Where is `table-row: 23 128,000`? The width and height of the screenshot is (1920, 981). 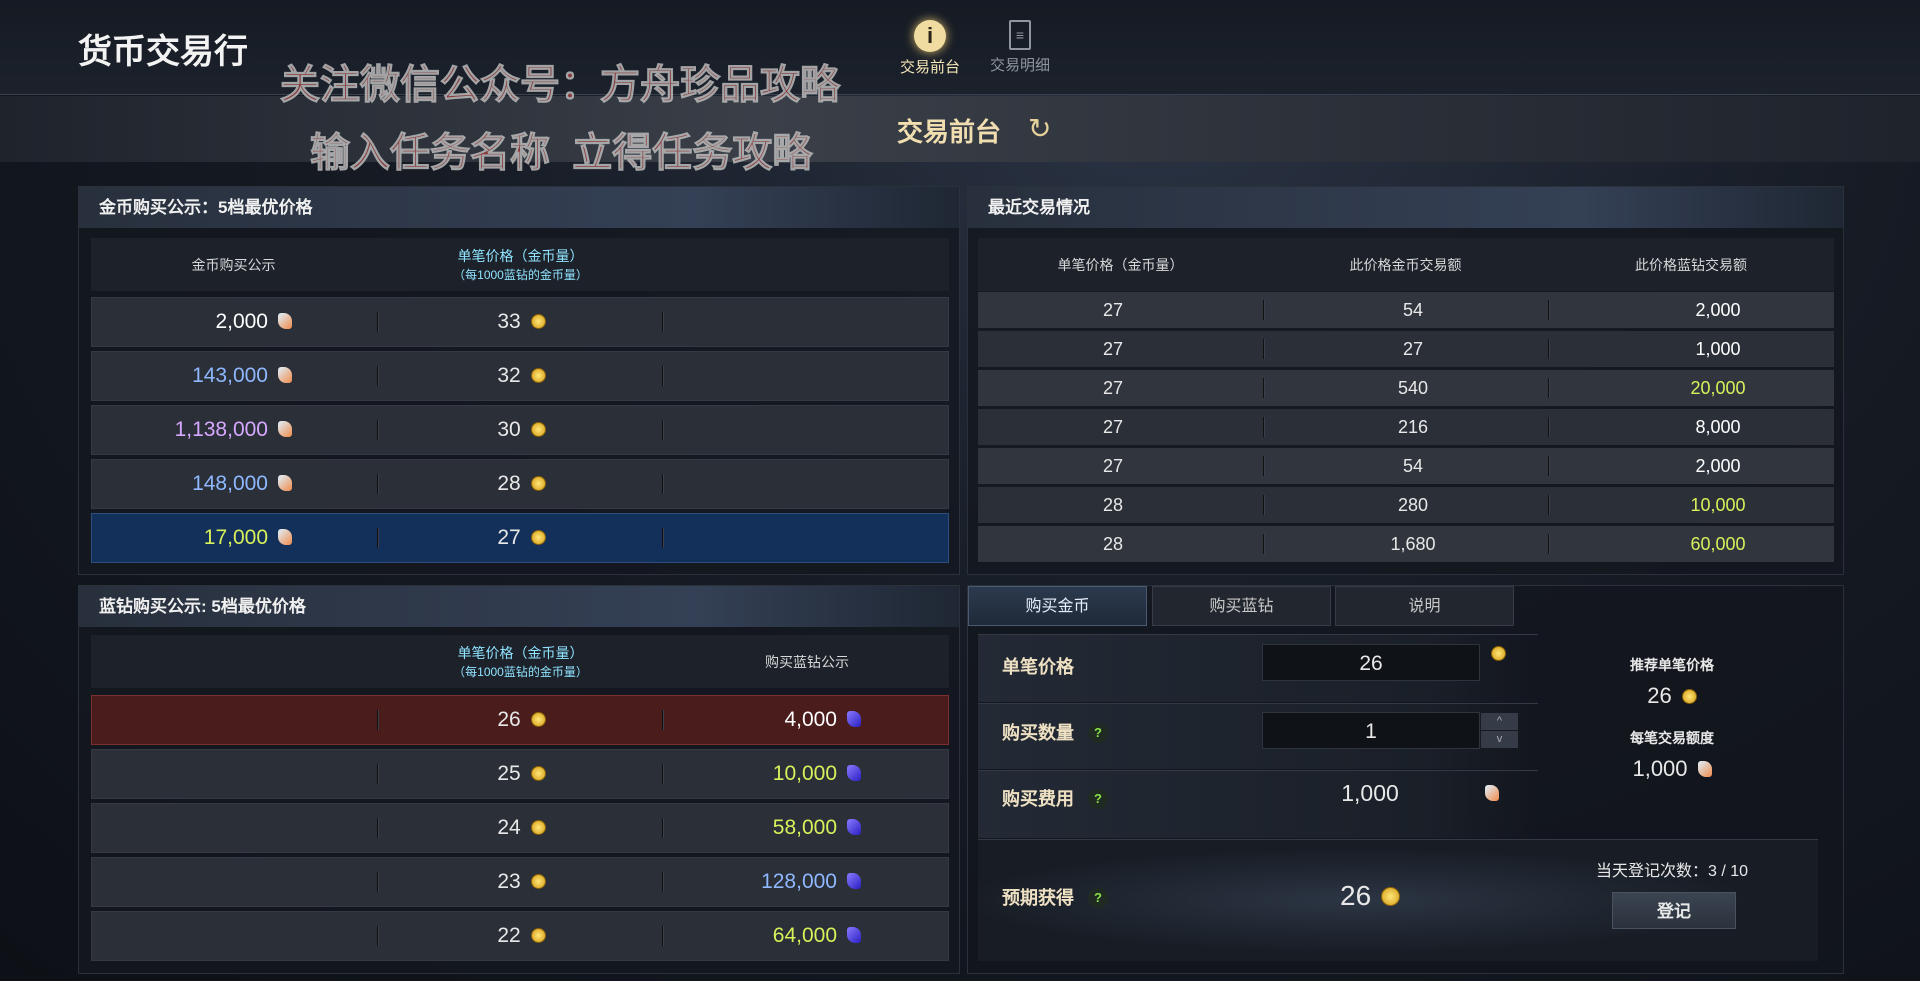 table-row: 23 128,000 is located at coordinates (520, 882).